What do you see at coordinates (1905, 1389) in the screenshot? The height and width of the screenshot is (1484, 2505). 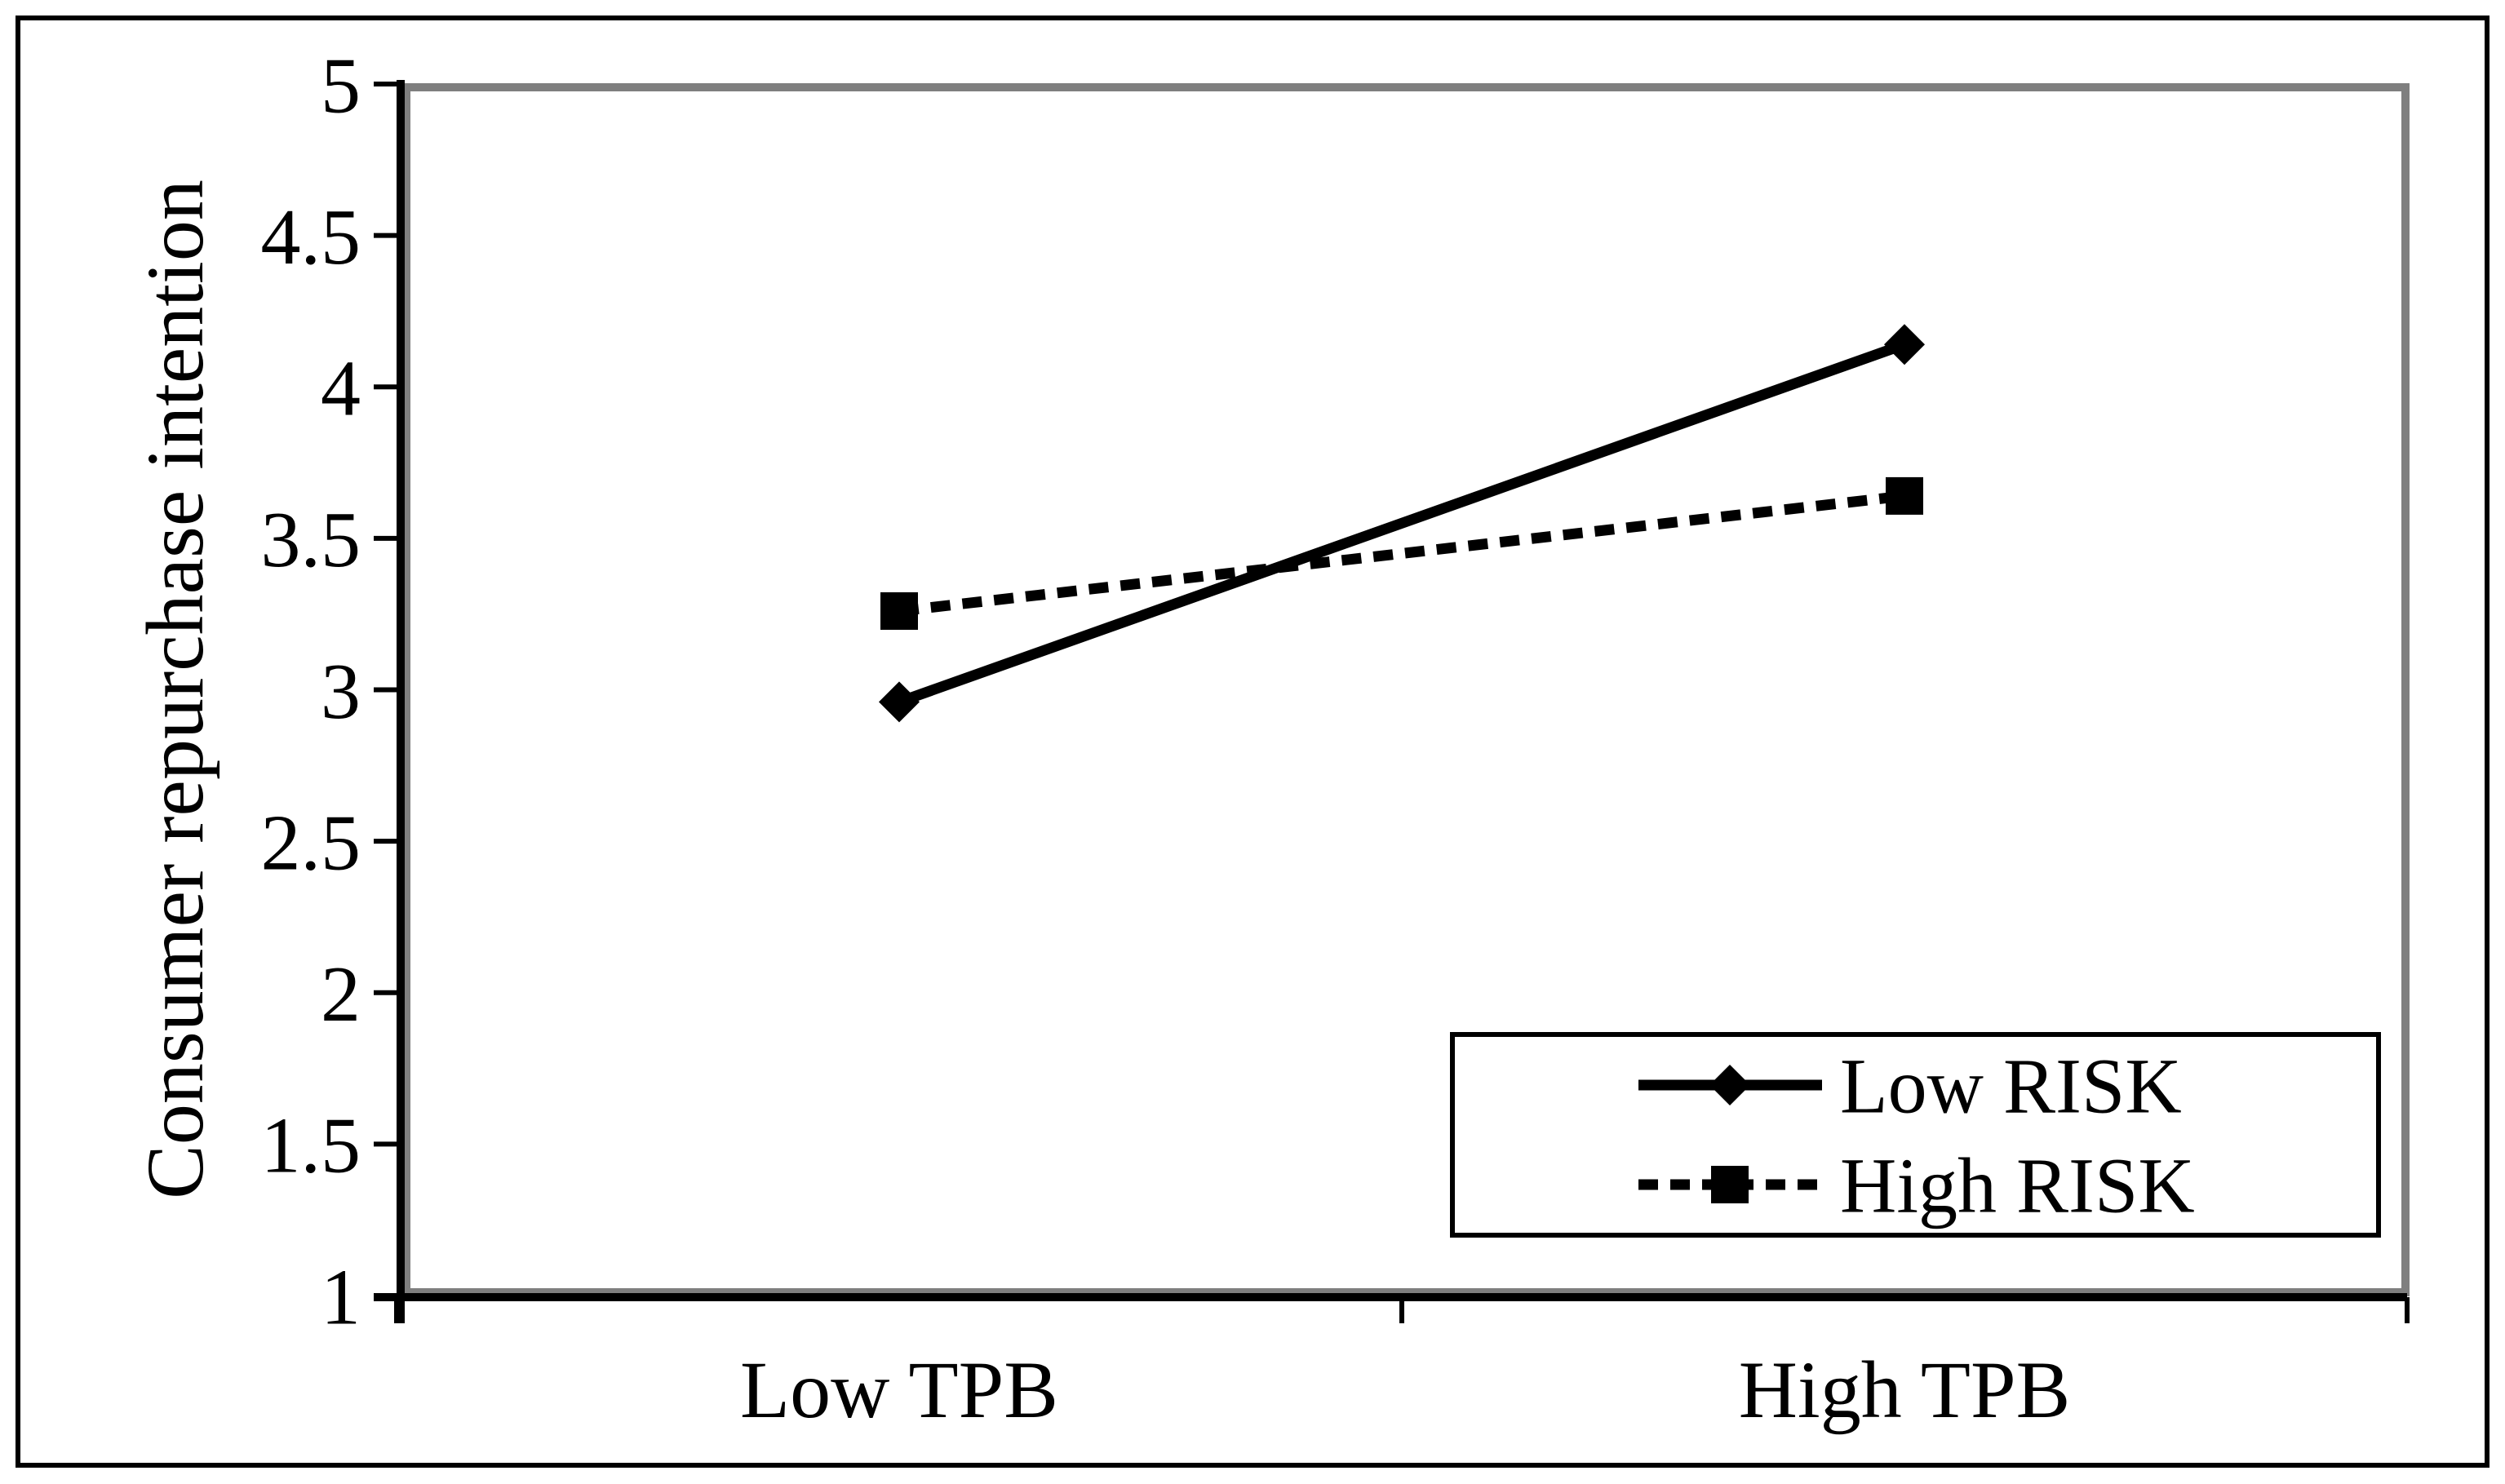 I see `x-category-label: High TPB` at bounding box center [1905, 1389].